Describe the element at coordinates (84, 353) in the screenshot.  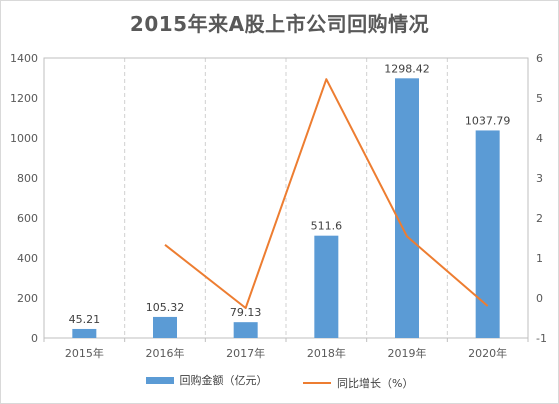
I see `x-tick-label: 2015年` at that location.